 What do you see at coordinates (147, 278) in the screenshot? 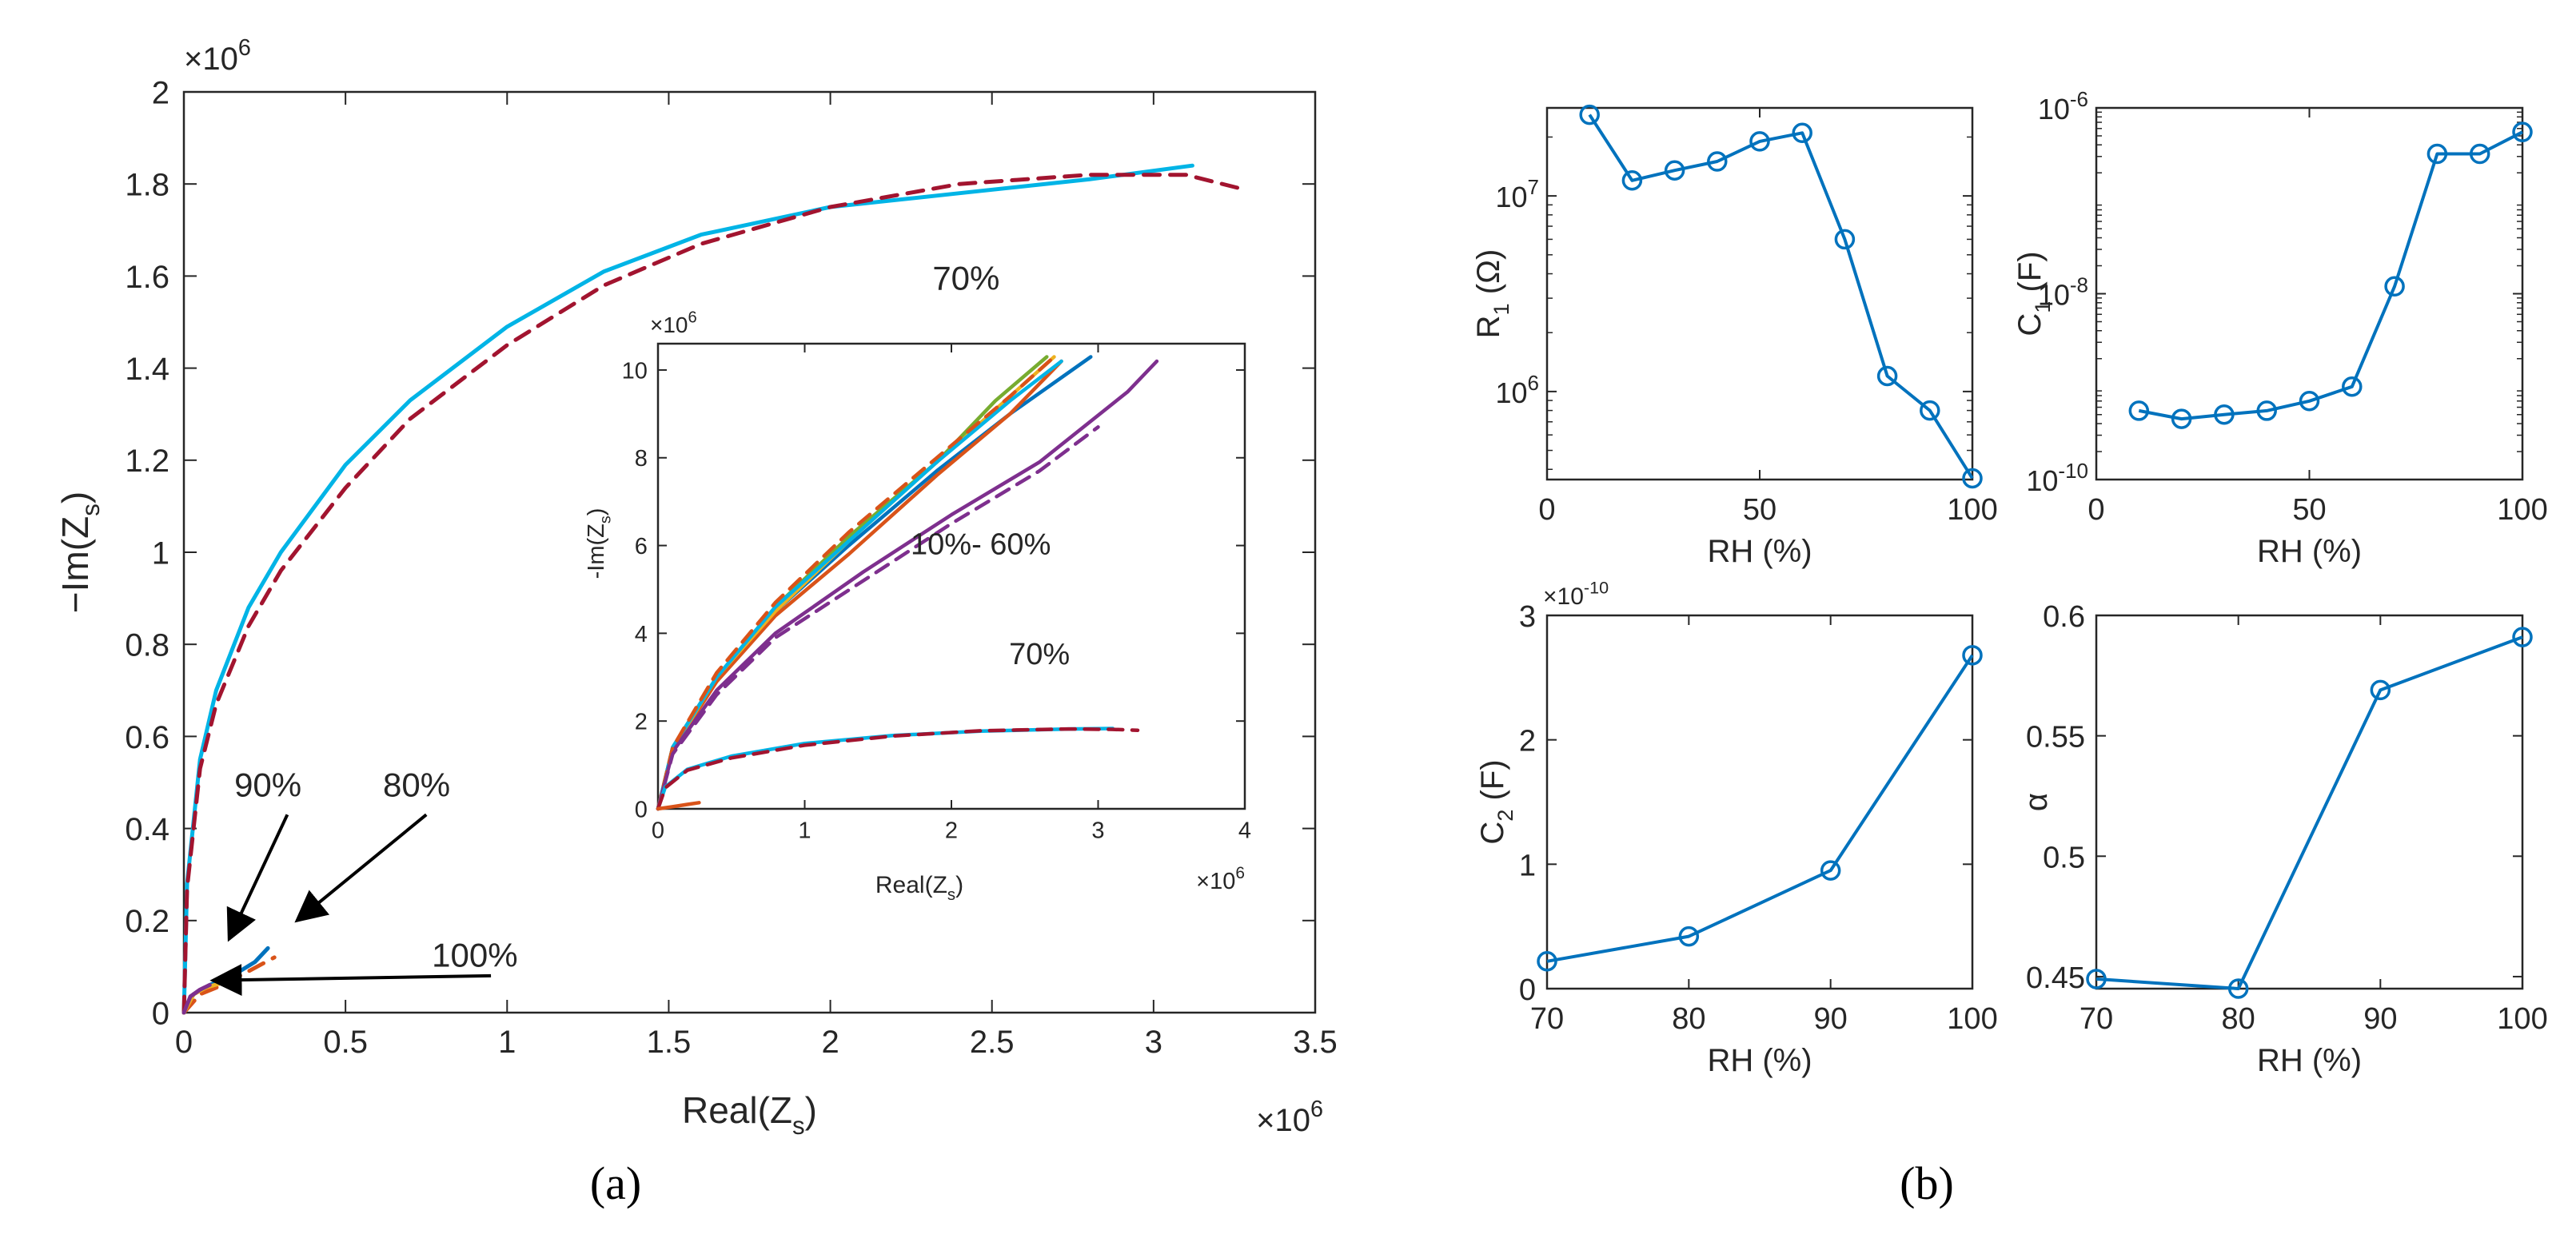
I see `y-tick-label: 1.6` at bounding box center [147, 278].